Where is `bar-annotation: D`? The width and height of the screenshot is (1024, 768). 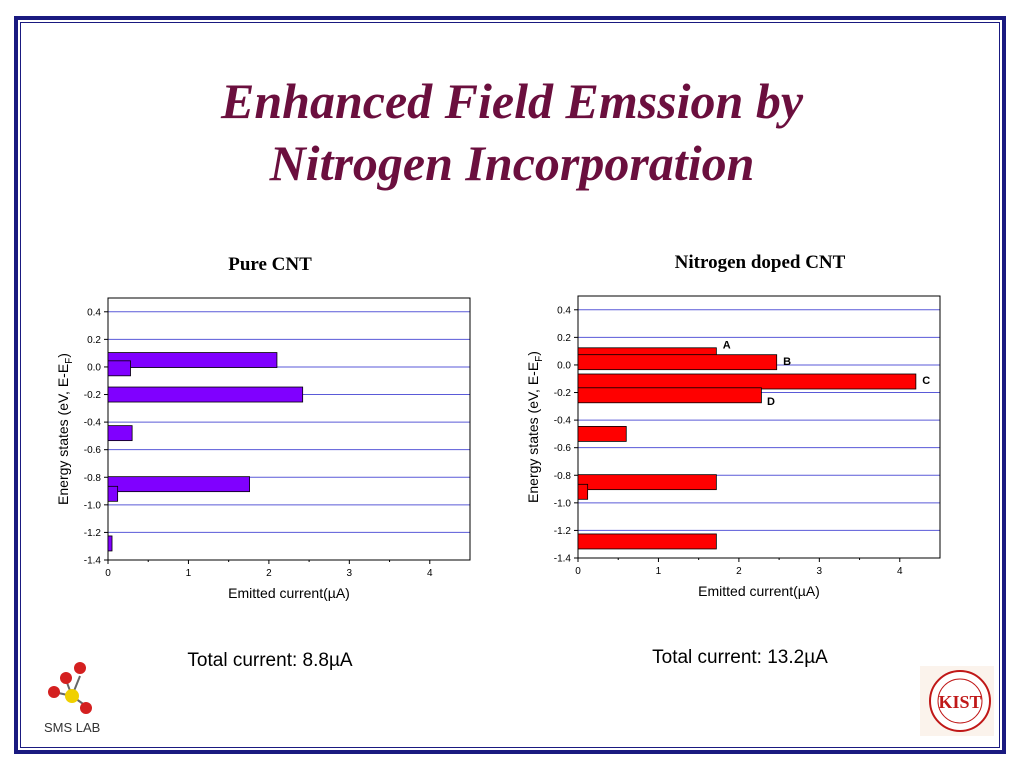 bar-annotation: D is located at coordinates (771, 402).